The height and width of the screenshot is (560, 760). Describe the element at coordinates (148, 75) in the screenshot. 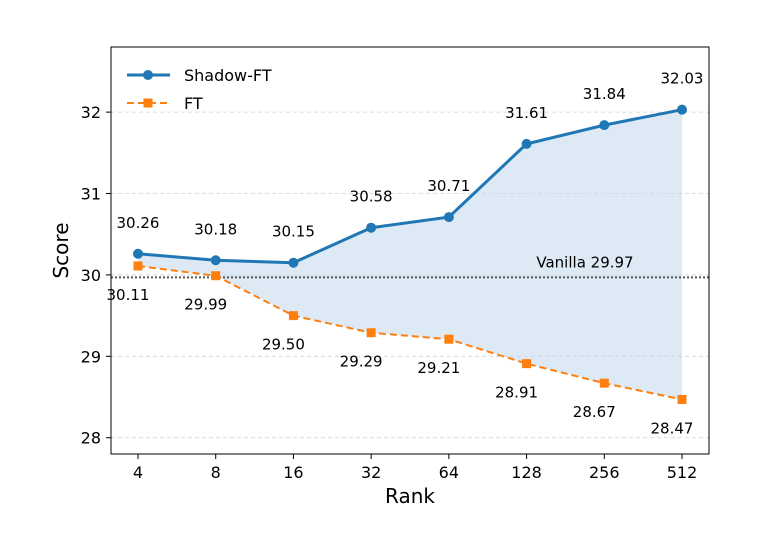

I see `legend-marker-shadow-ft` at that location.